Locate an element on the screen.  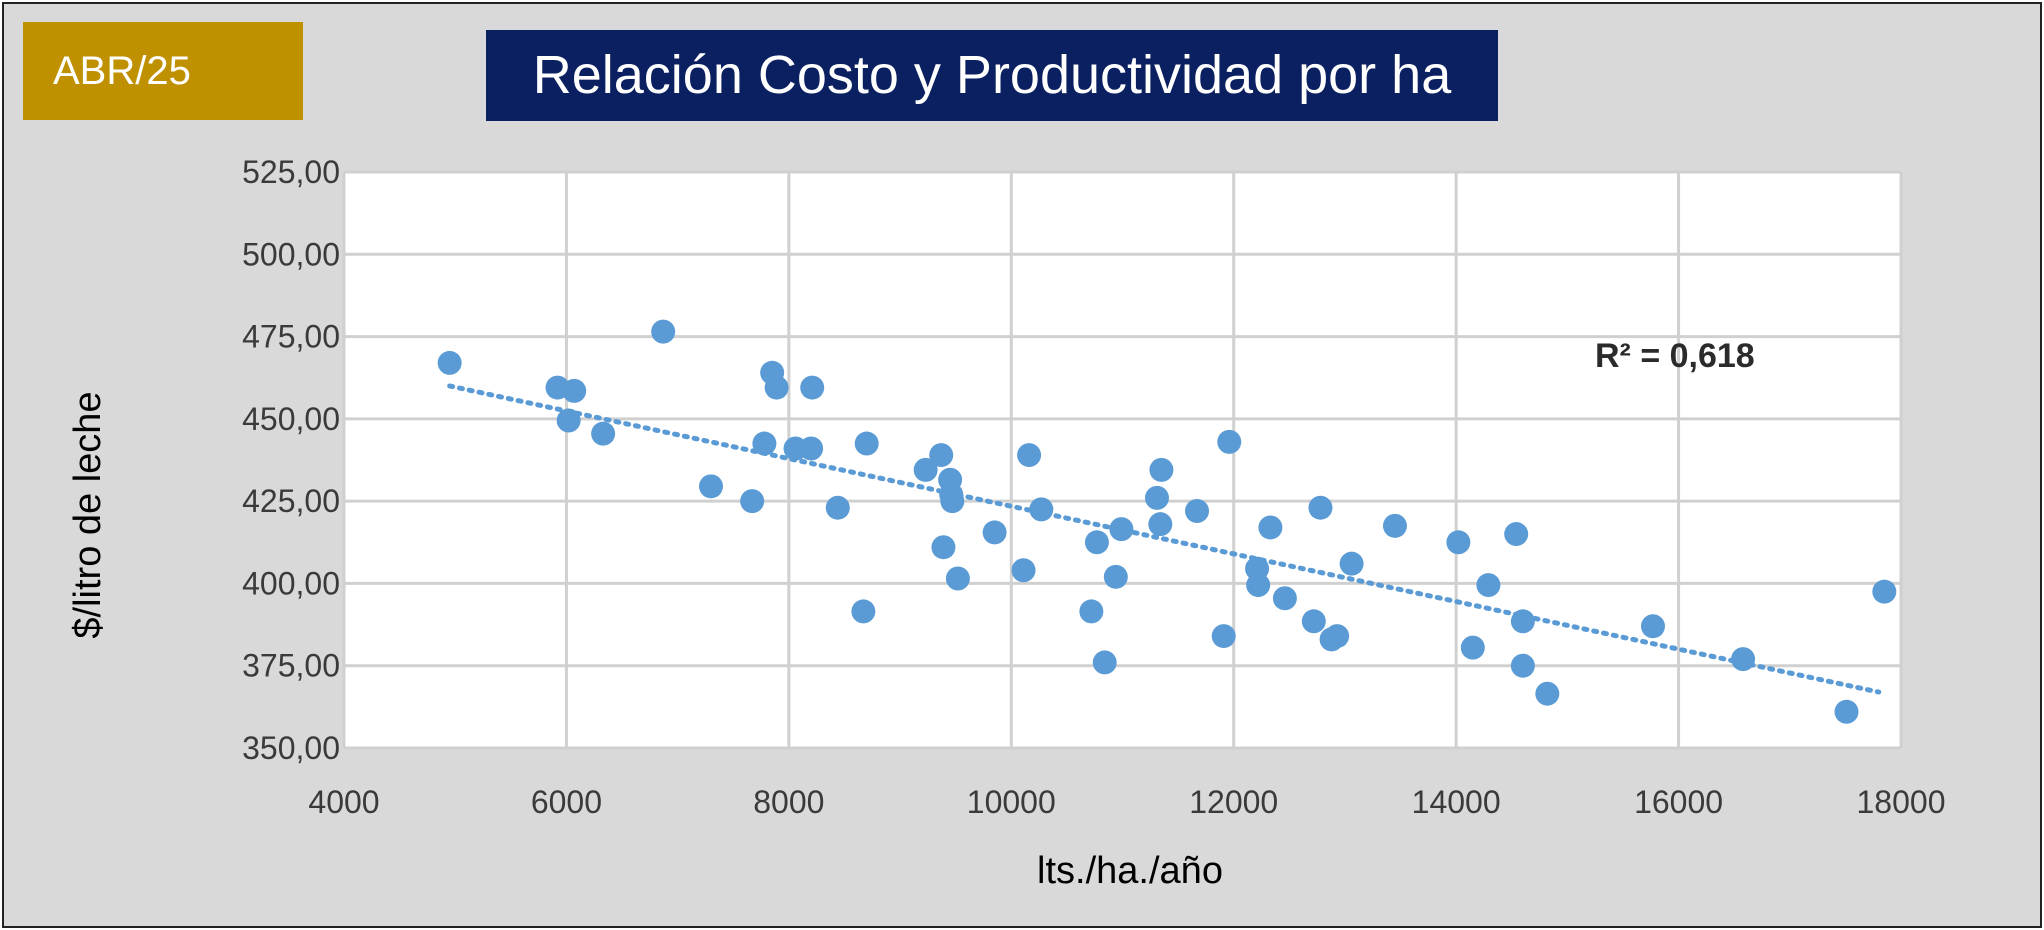
r-squared-label: R² = 0,618 is located at coordinates (1675, 356).